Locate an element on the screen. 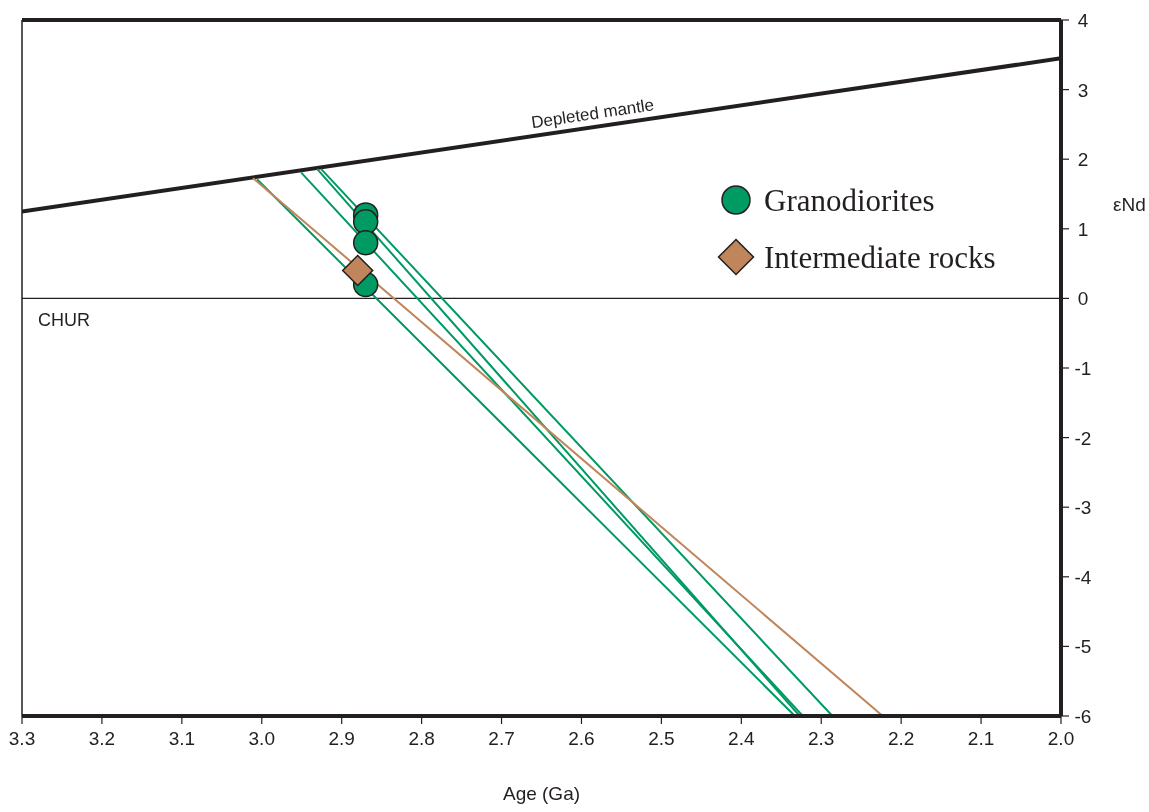  y-tick-label: 3 is located at coordinates (1083, 90).